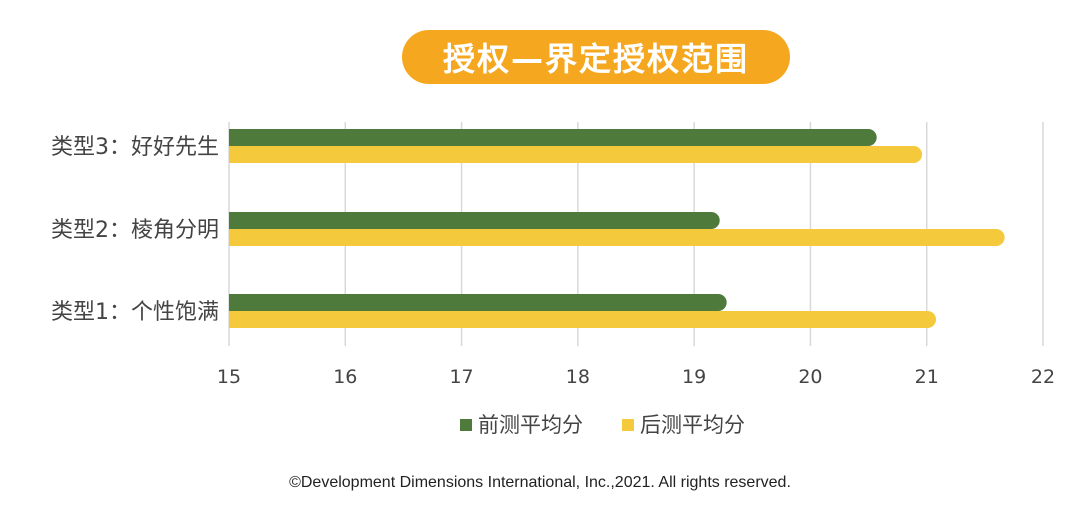 The width and height of the screenshot is (1080, 510). What do you see at coordinates (345, 377) in the screenshot?
I see `x-tick-label: 16` at bounding box center [345, 377].